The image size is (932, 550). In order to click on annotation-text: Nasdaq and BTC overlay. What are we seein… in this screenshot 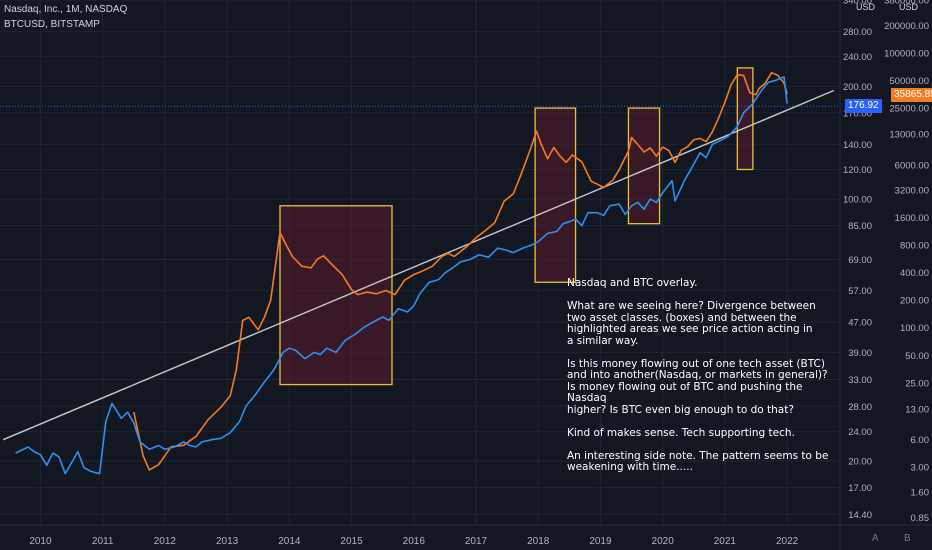, I will do `click(702, 381)`.